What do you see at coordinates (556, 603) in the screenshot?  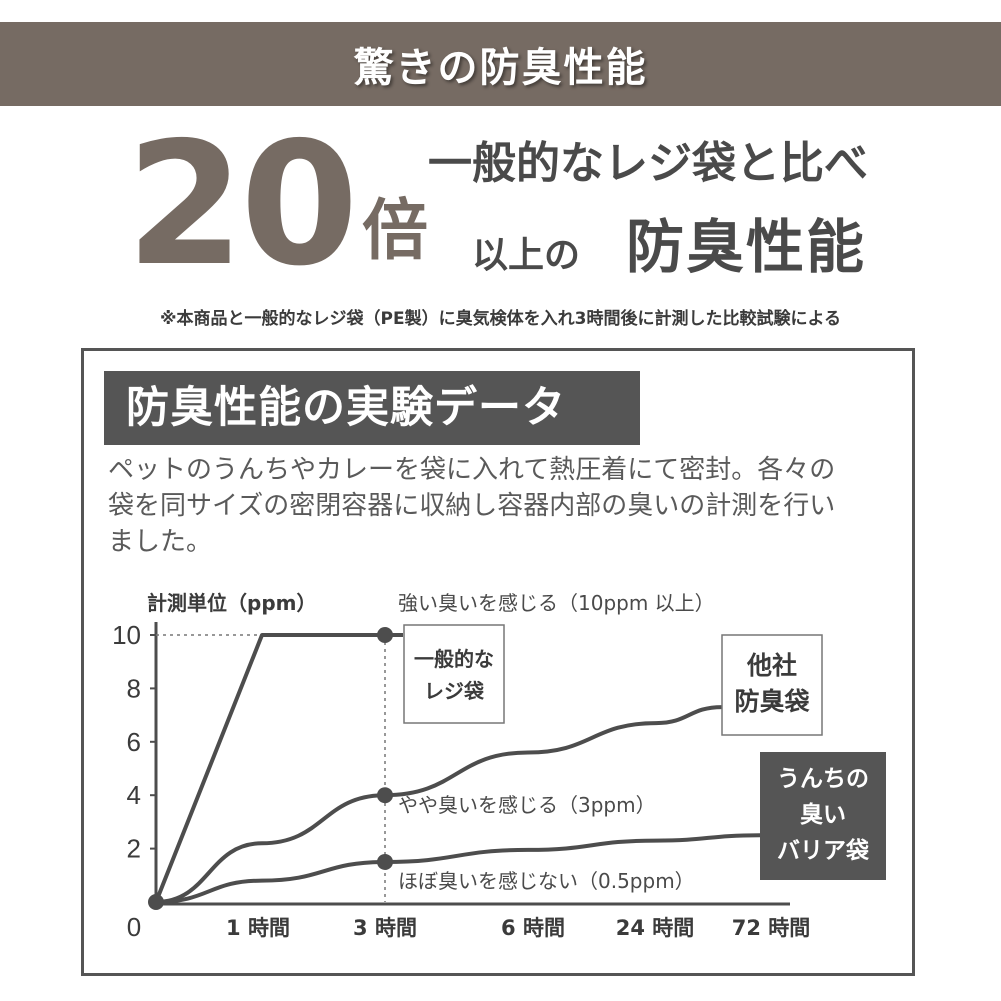 I see `level-annotation: 強い臭いを感じる（10ppm 以上）` at bounding box center [556, 603].